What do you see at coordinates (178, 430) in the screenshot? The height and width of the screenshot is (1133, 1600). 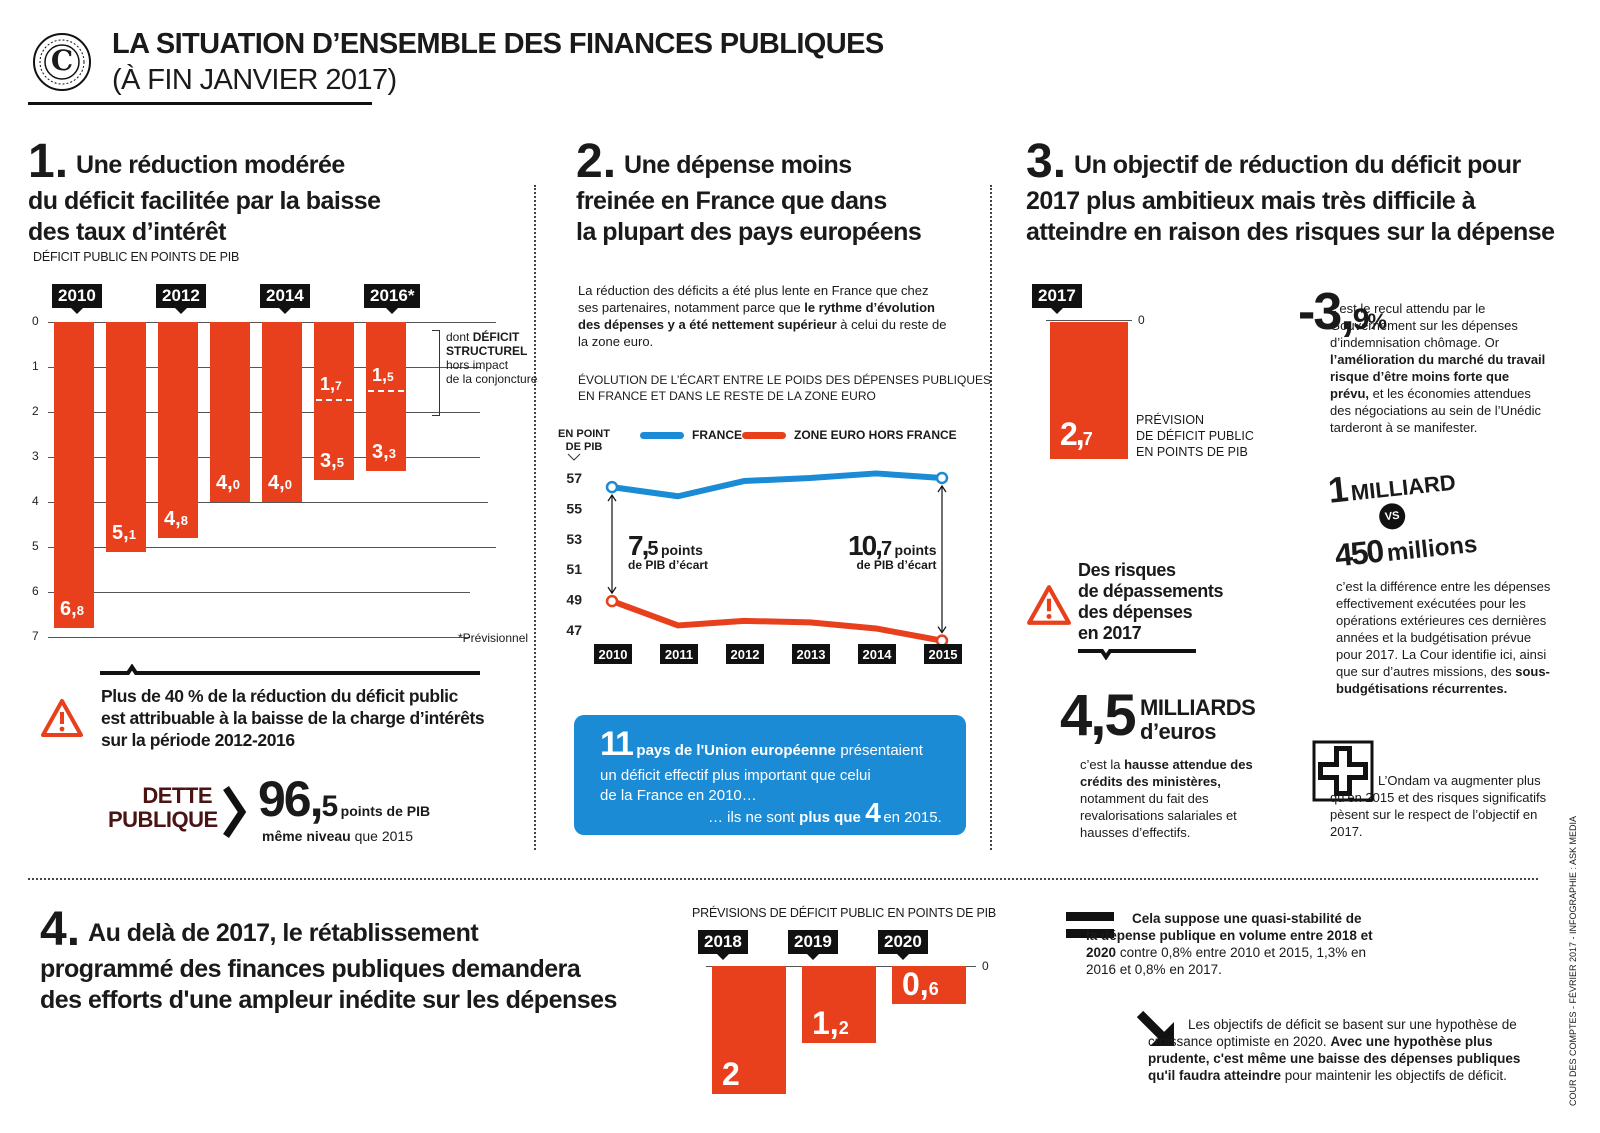 I see `bar-2012` at bounding box center [178, 430].